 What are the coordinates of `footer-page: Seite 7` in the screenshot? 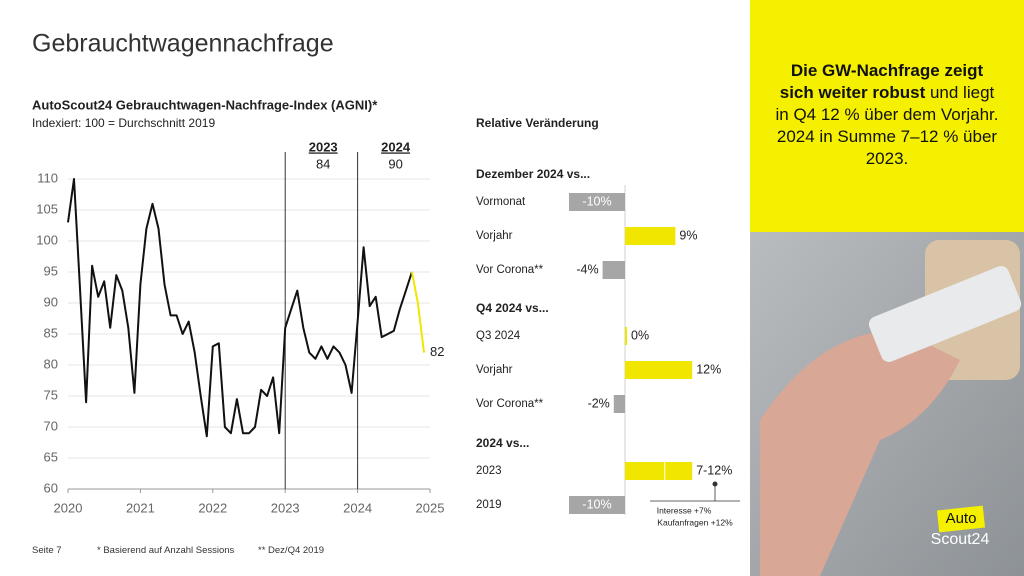 It's located at (47, 550).